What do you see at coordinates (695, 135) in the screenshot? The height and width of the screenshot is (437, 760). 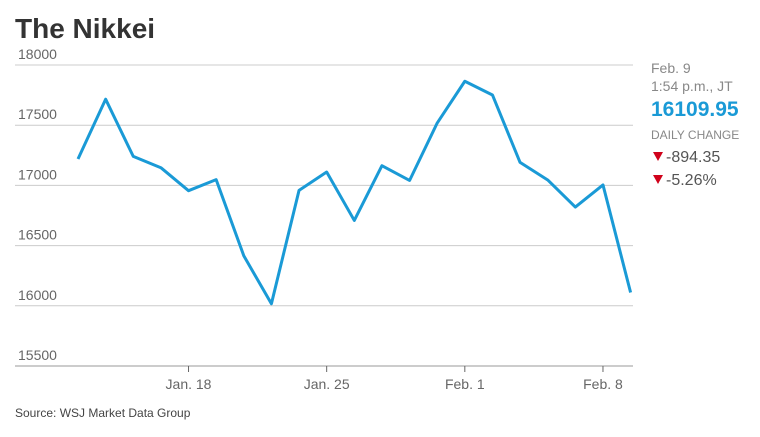 I see `change-label: DAILY CHANGE` at bounding box center [695, 135].